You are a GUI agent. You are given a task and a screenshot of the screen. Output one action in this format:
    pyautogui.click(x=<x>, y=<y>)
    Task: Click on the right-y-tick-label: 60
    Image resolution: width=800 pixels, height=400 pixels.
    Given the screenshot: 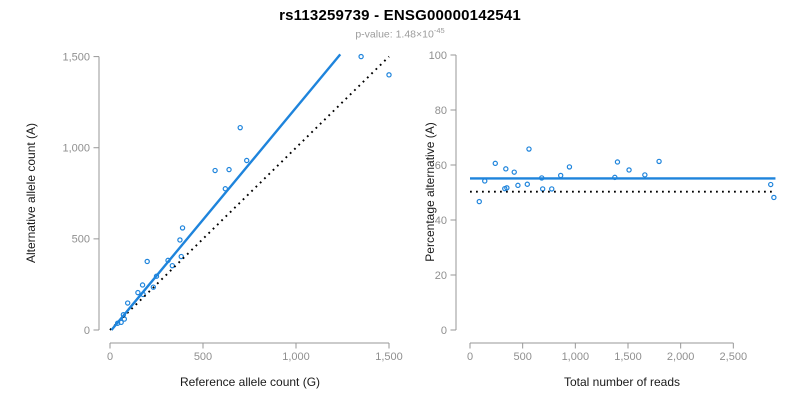 What is the action you would take?
    pyautogui.click(x=441, y=166)
    